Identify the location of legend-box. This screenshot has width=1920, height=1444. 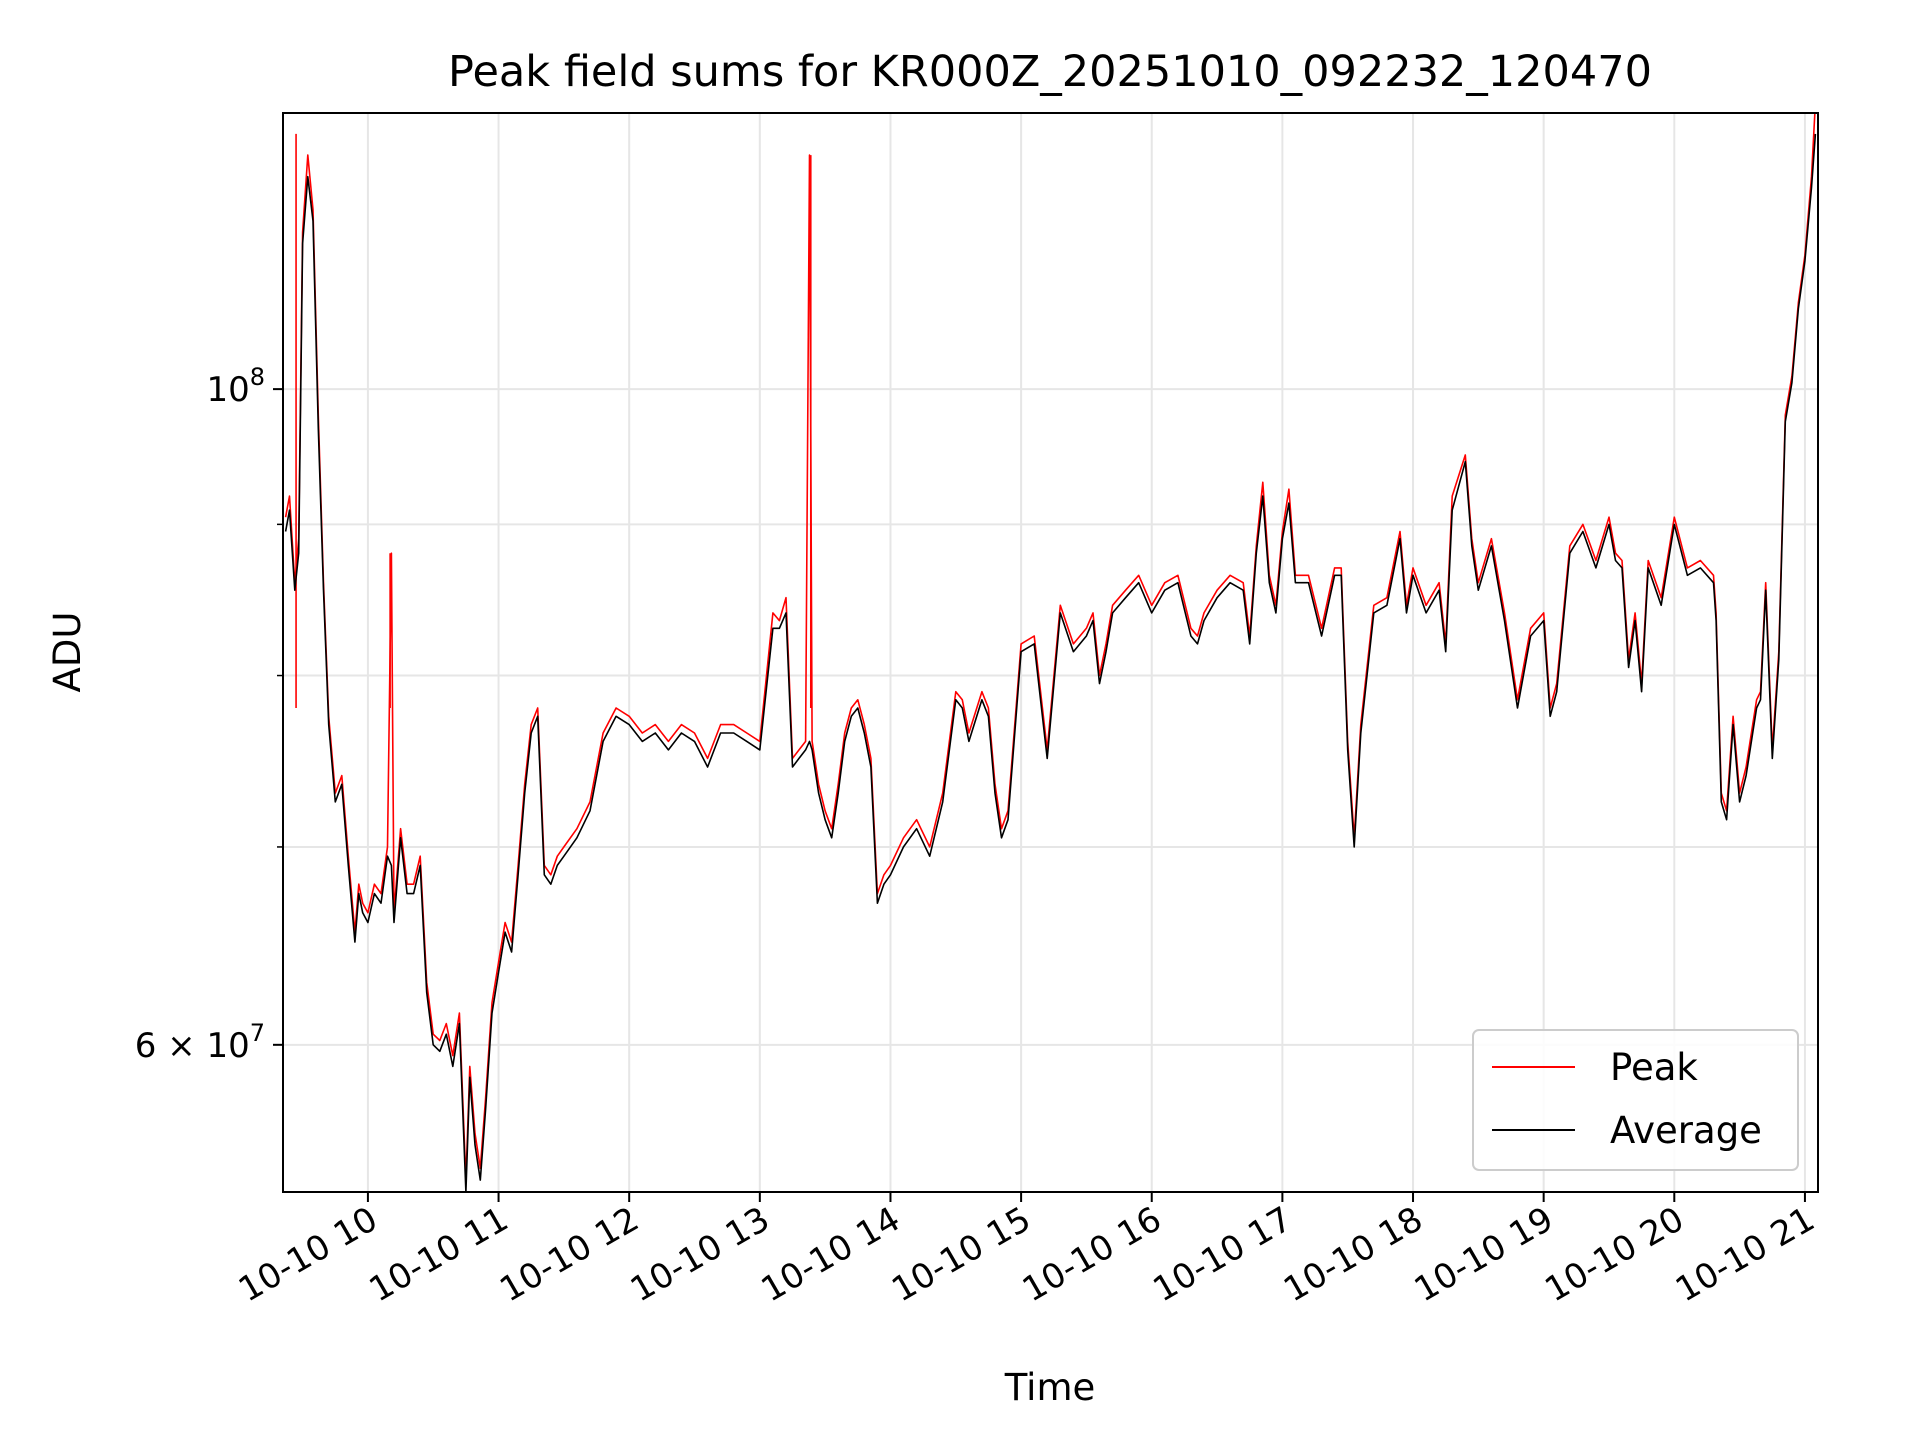
(1635, 1100).